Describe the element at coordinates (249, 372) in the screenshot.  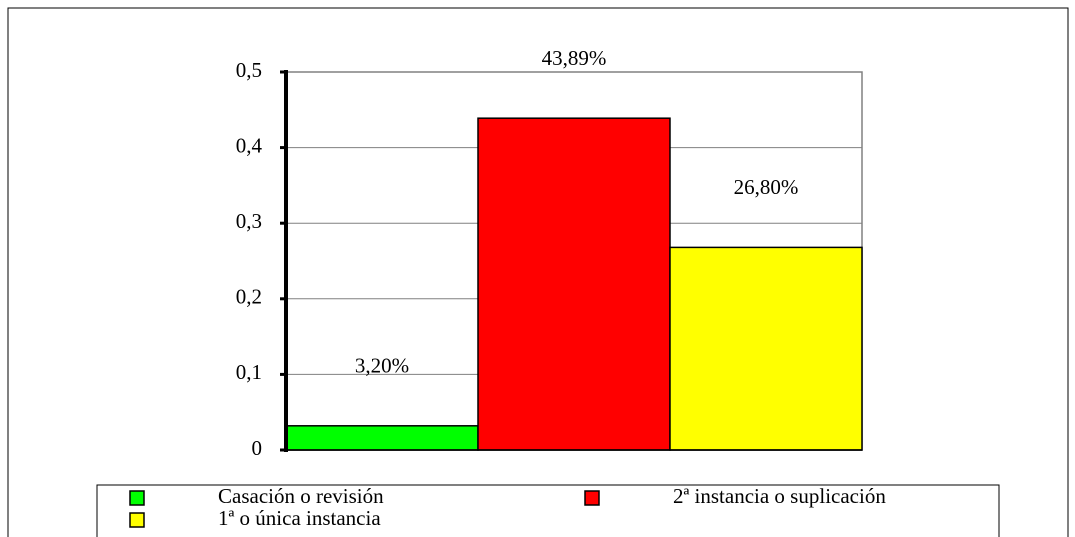
I see `y-tick-label: 0,1` at that location.